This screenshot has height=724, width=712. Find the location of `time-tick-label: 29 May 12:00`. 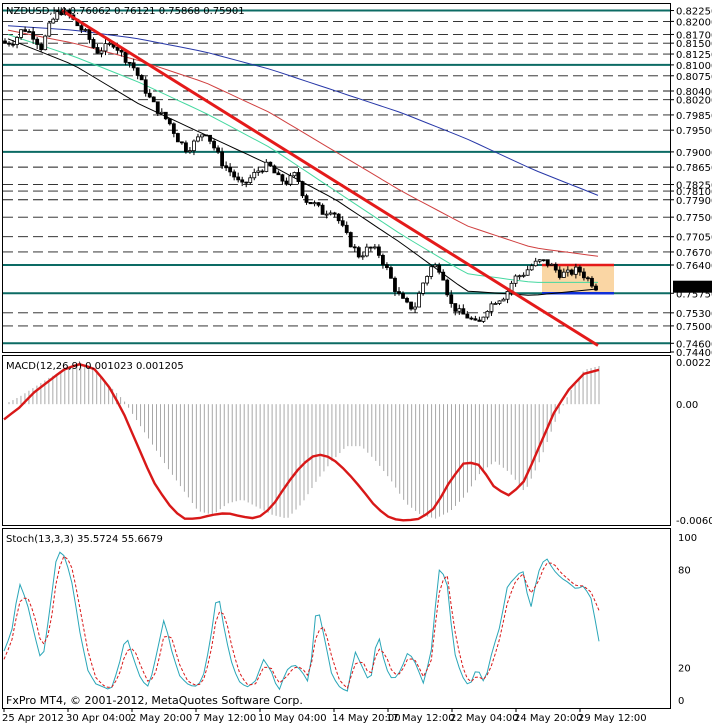

time-tick-label: 29 May 12:00 is located at coordinates (612, 718).